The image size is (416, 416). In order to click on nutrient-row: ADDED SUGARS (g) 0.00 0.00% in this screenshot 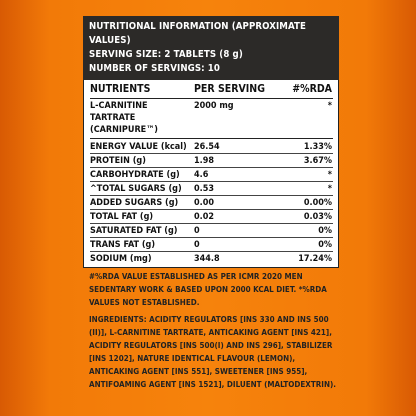, I will do `click(211, 203)`.